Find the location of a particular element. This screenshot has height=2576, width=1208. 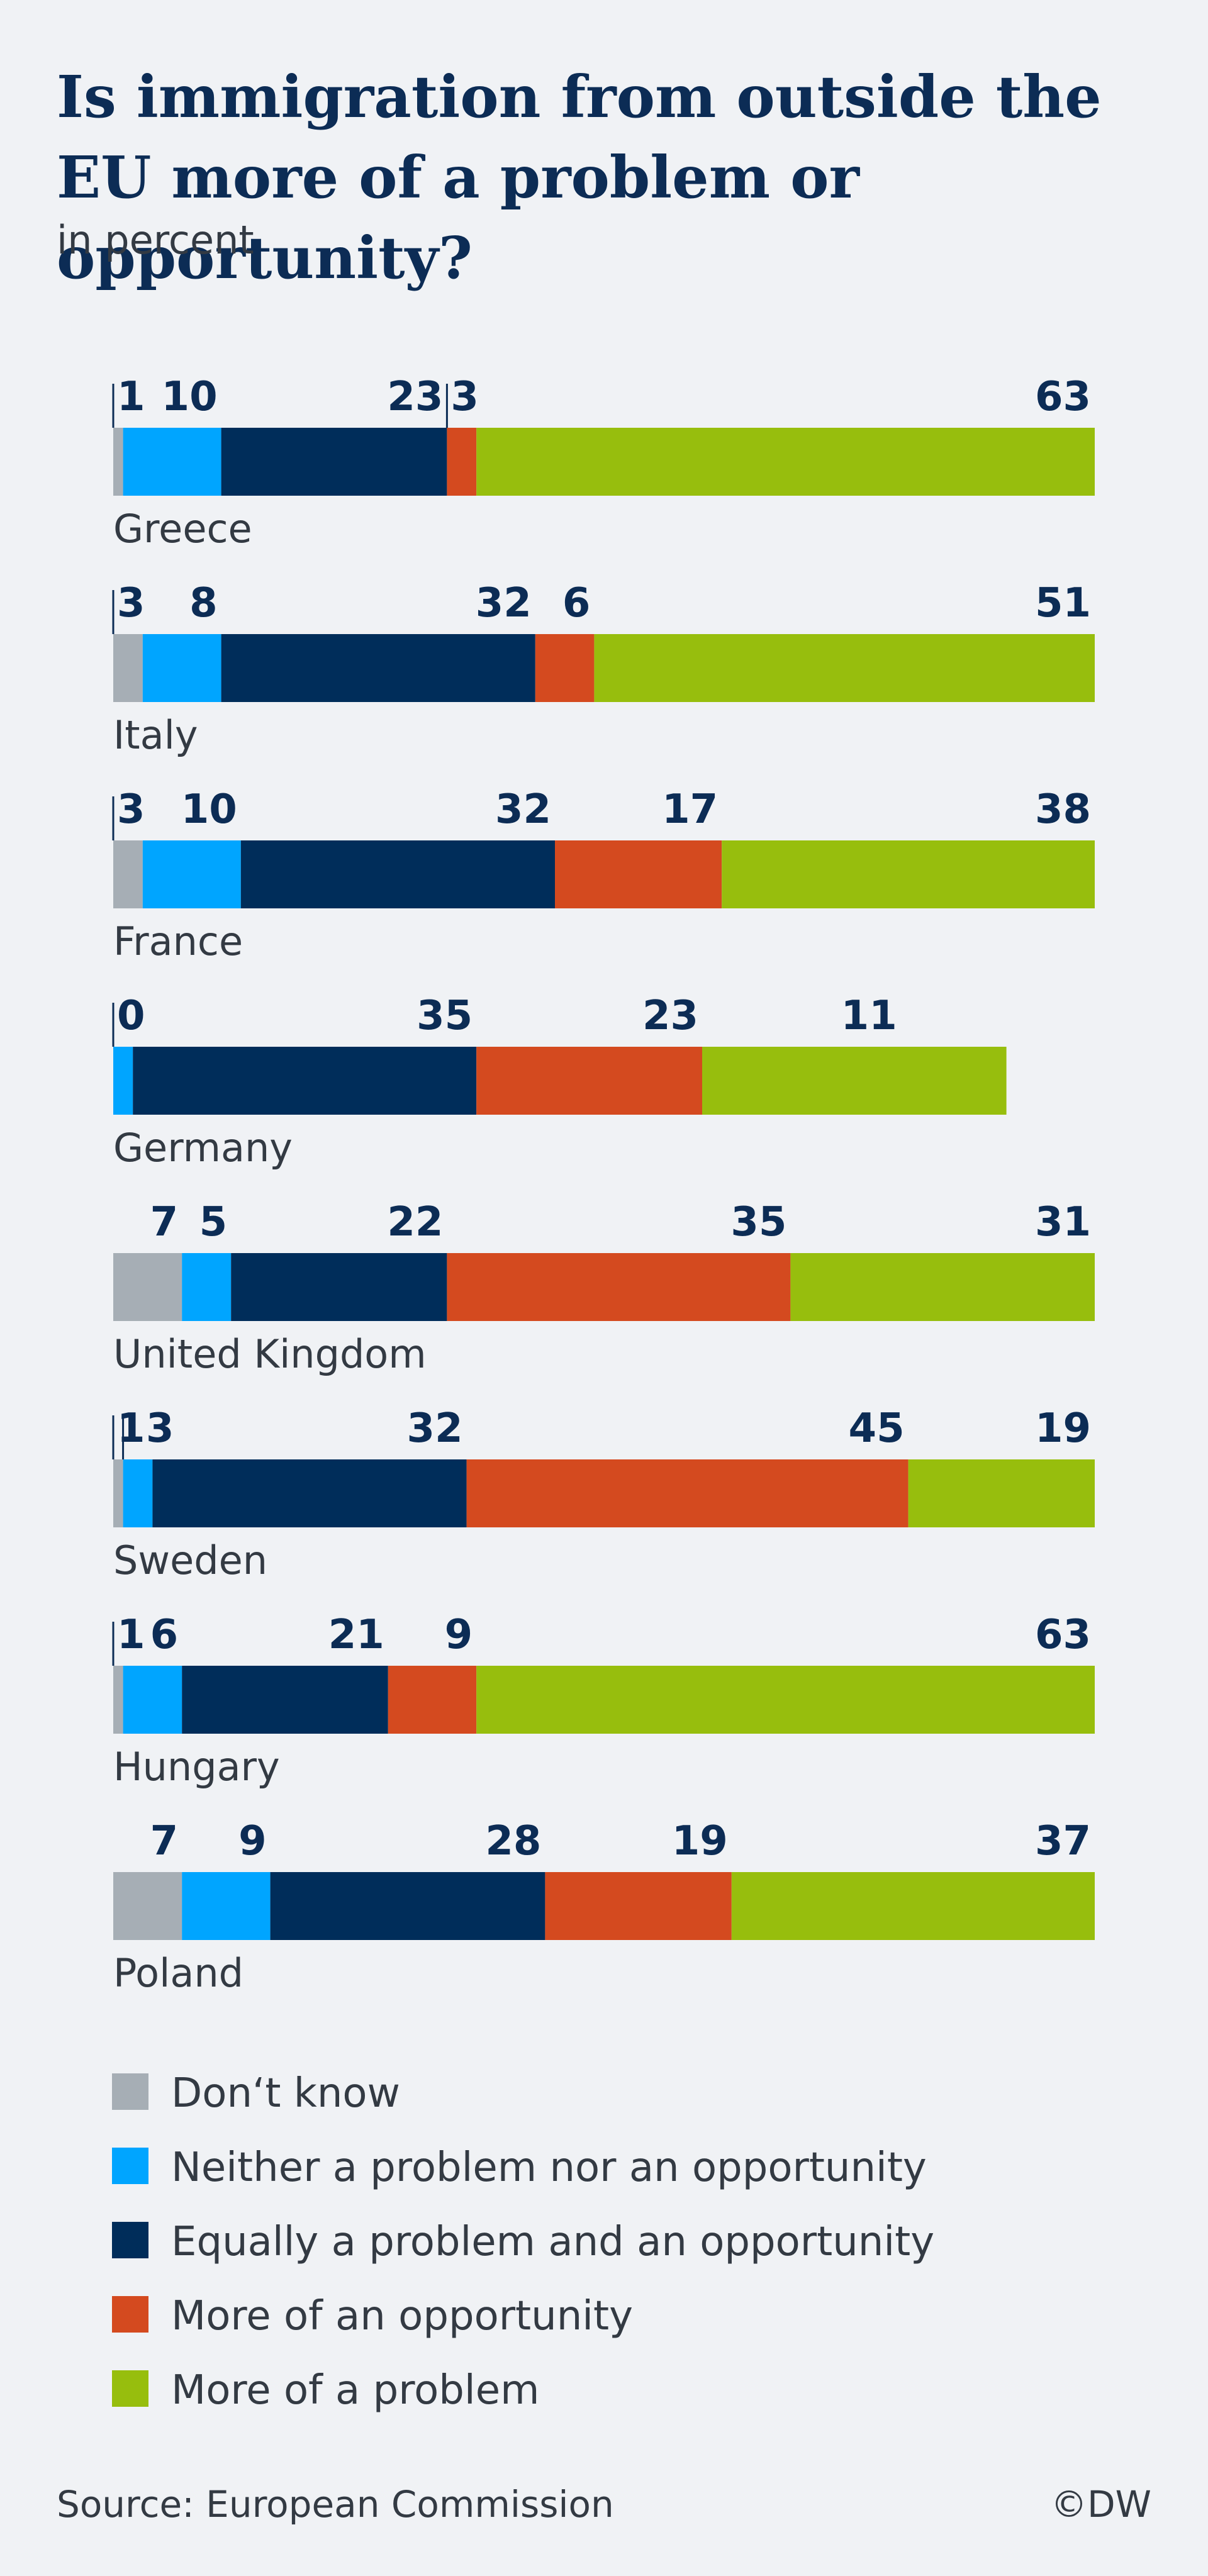

value-label-united-kingdom-more-of-a-problem: 31 is located at coordinates (1063, 1222).